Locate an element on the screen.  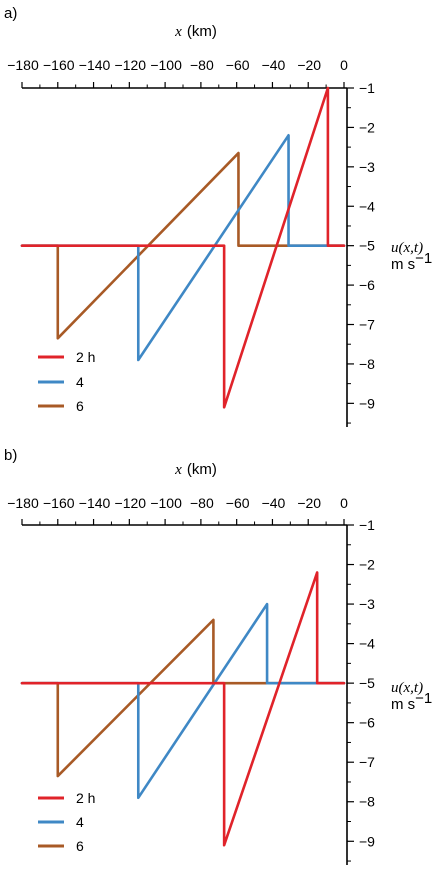
panel-label: b) is located at coordinates (10, 455).